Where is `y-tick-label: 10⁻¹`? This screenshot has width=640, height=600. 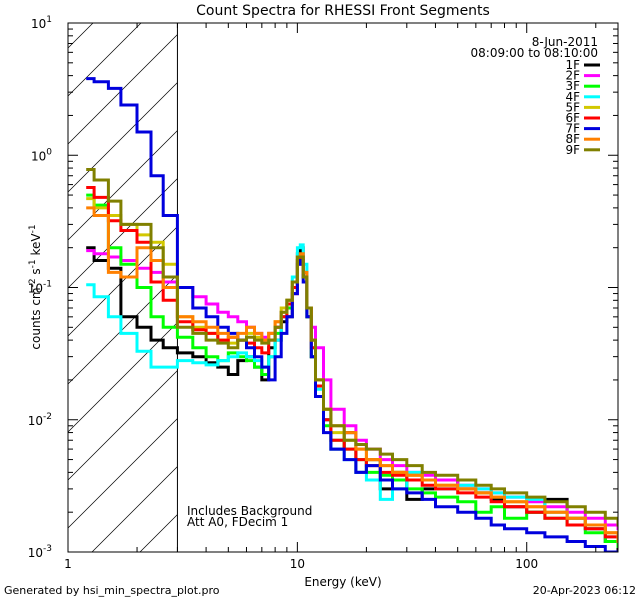
y-tick-label: 10⁻¹ is located at coordinates (40, 288).